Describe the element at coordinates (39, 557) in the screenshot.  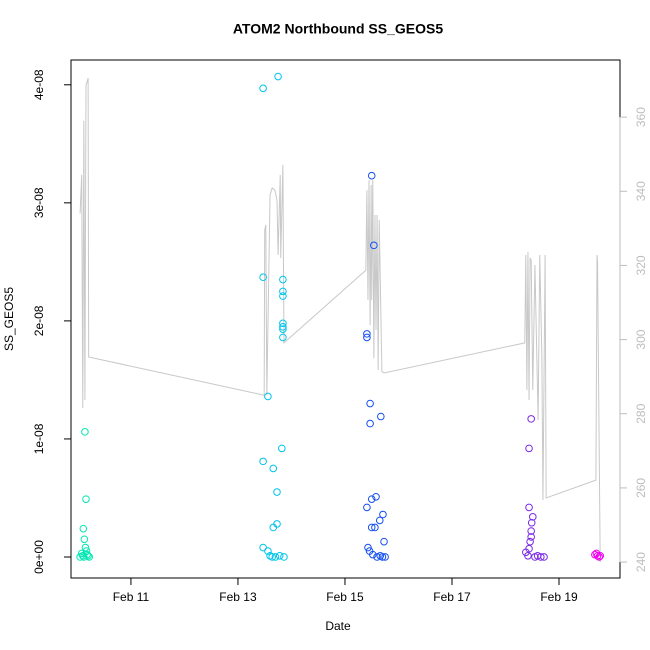
I see `y-tick-label: 0e+00` at that location.